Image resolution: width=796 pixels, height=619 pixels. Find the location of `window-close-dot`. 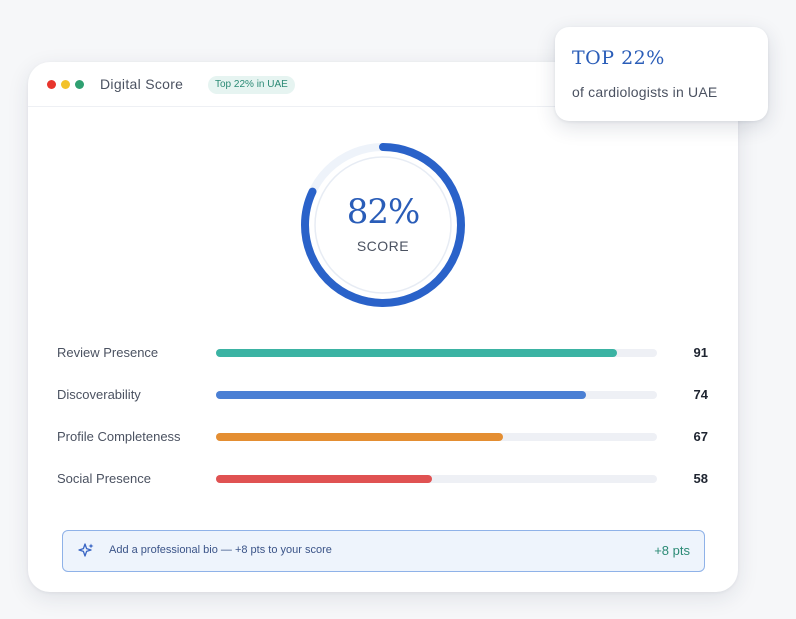

window-close-dot is located at coordinates (51, 84).